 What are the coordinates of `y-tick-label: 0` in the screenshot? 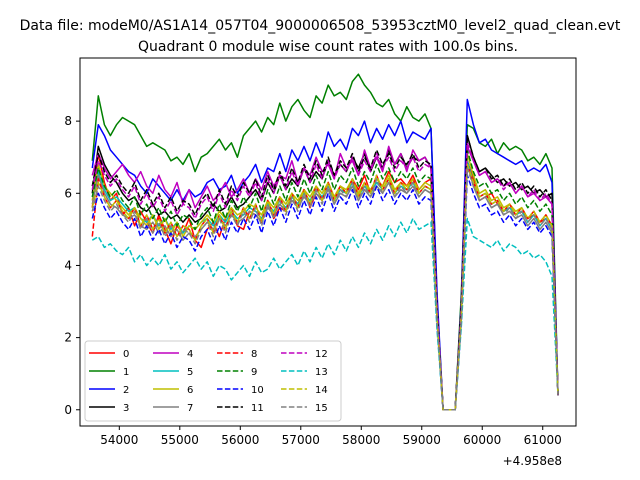 It's located at (68, 410).